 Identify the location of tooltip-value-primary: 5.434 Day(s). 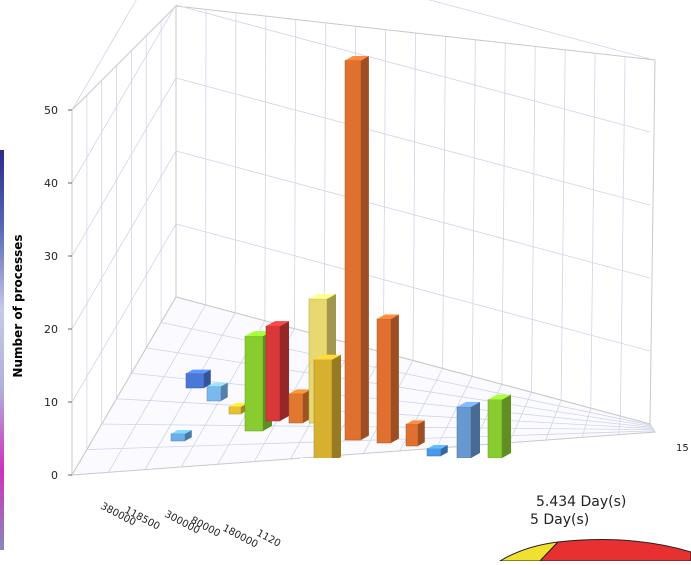
(581, 502).